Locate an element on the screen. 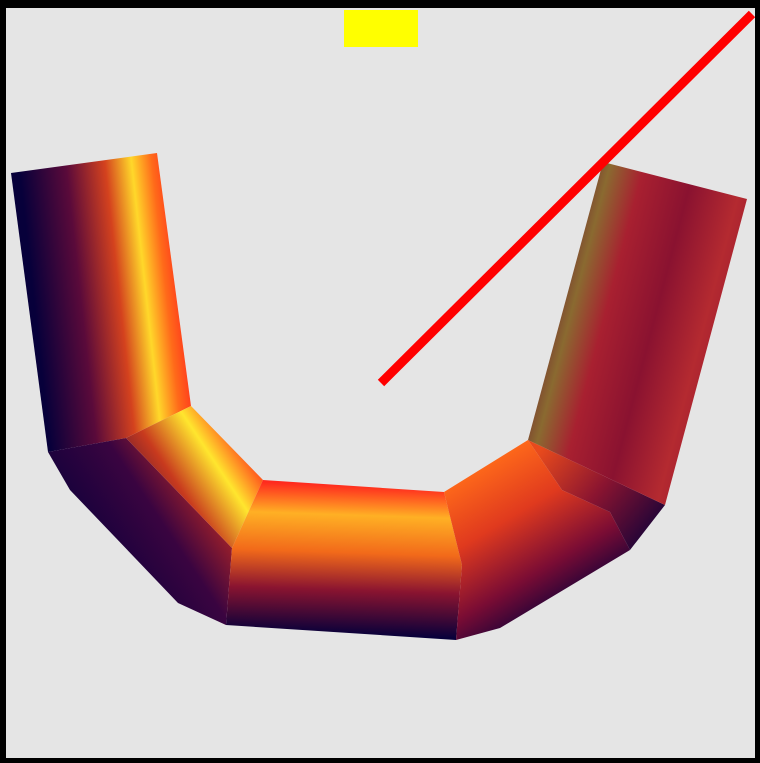 This screenshot has width=760, height=763. tube-left-arm is located at coordinates (101, 302).